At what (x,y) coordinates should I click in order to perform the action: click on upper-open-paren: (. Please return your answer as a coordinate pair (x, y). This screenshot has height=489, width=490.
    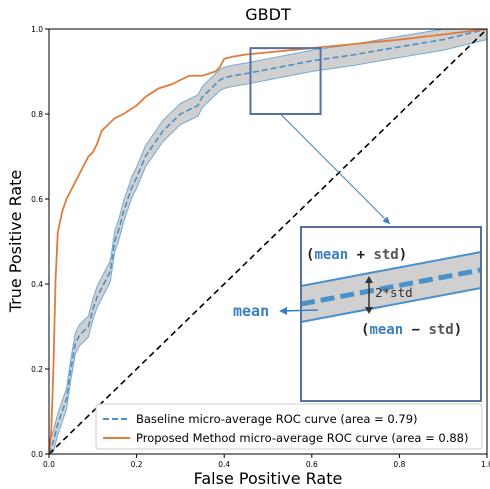
    Looking at the image, I should click on (310, 255).